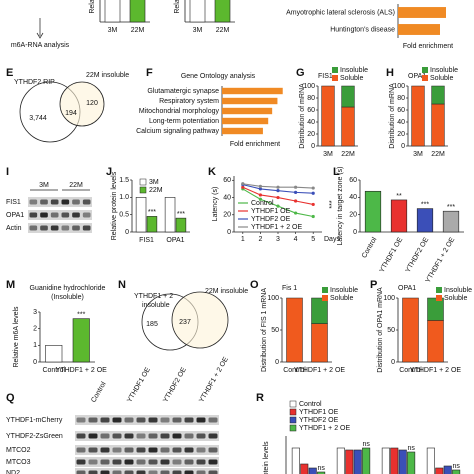  Describe the element at coordinates (243, 239) in the screenshot. I see `x-tick-label: 1` at that location.